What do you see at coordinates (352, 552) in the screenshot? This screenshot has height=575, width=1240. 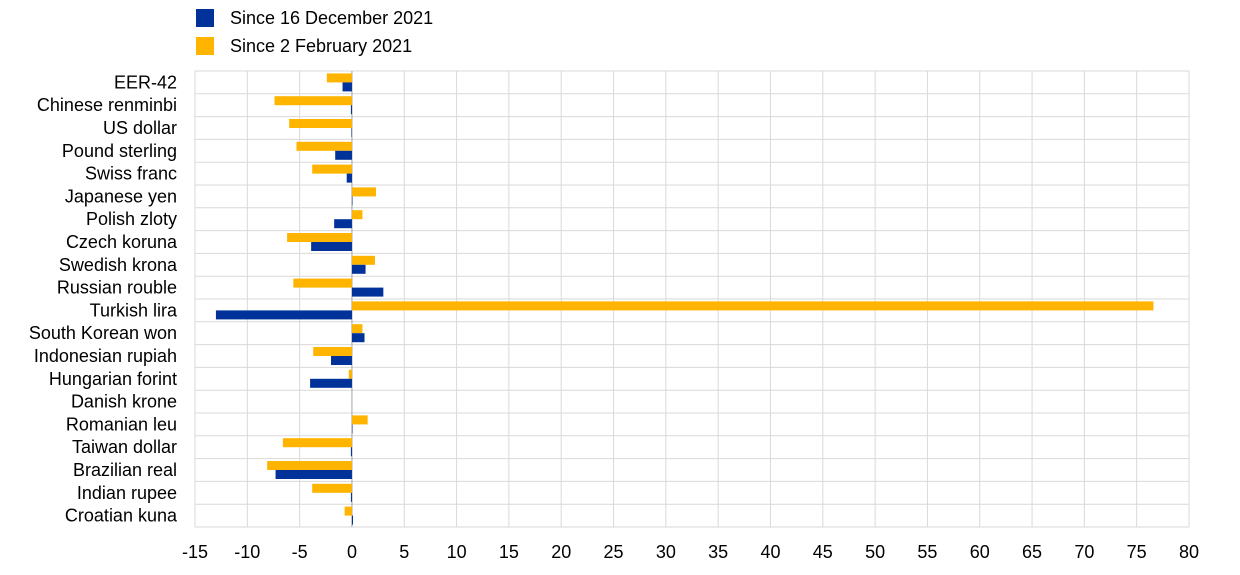 I see `x-tick-label: 0` at bounding box center [352, 552].